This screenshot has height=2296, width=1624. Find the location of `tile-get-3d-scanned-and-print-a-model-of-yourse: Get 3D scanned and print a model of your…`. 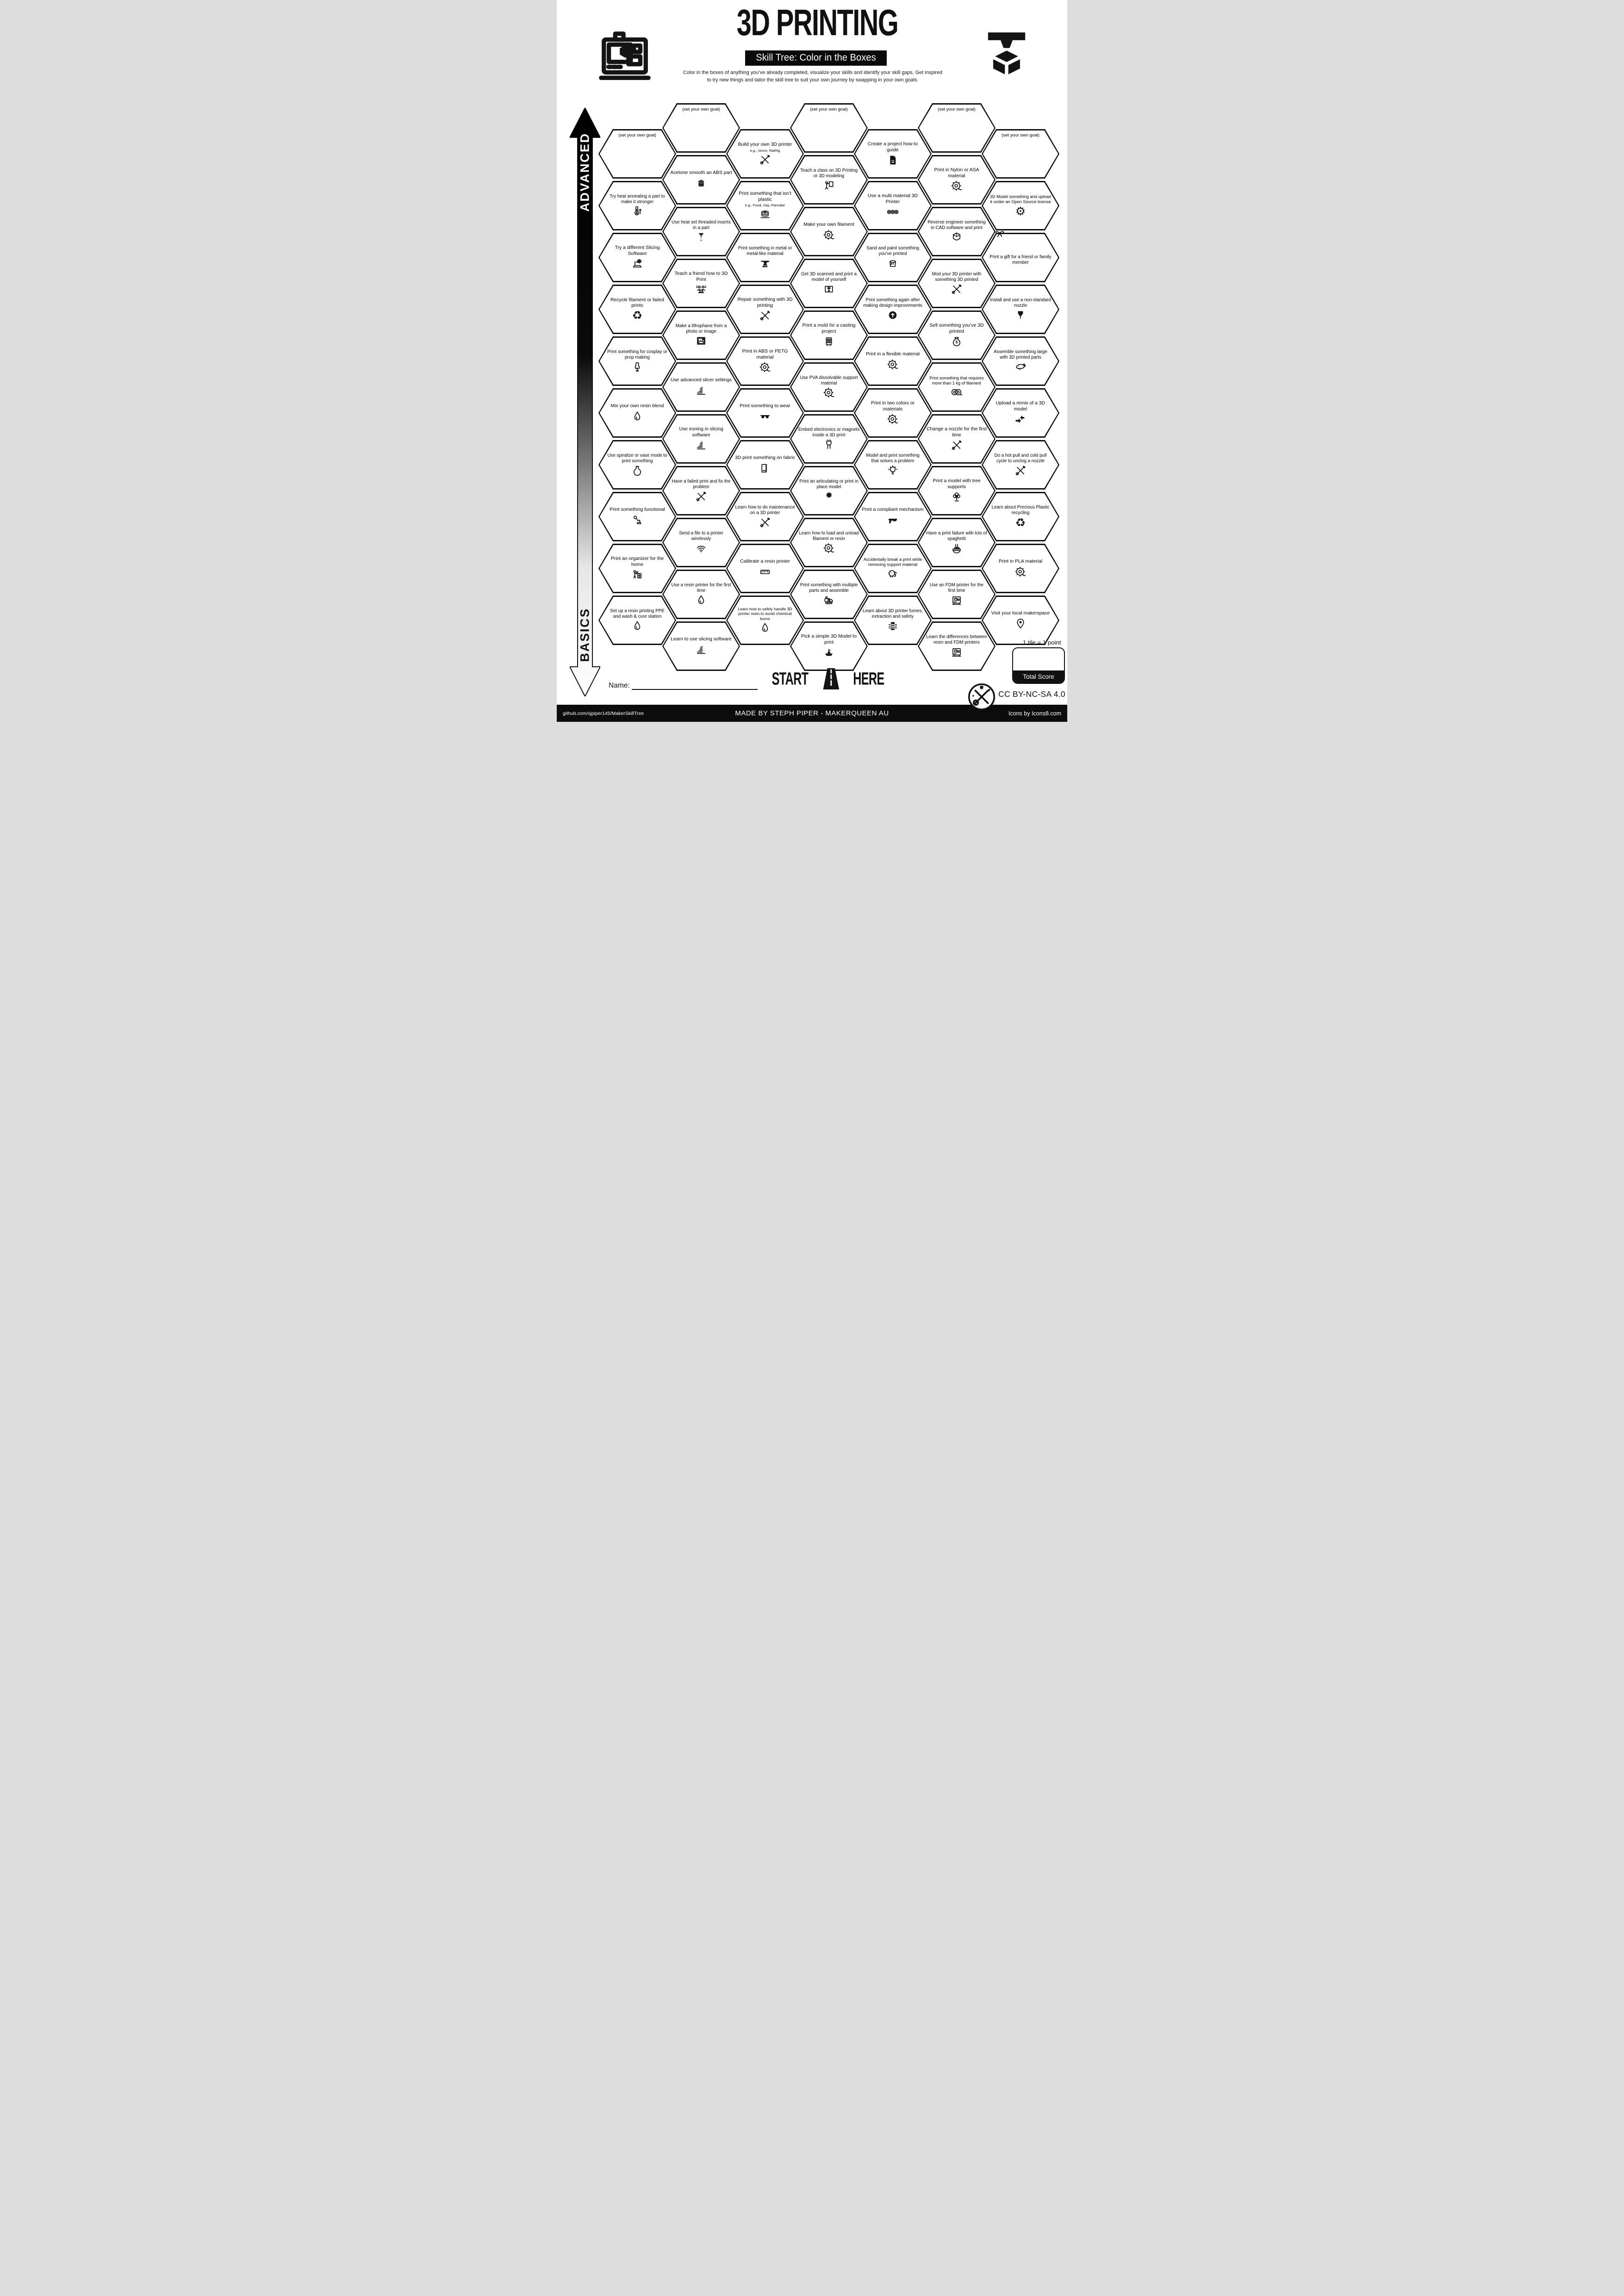

tile-get-3d-scanned-and-print-a-model-of-yourse: Get 3D scanned and print a model of your… is located at coordinates (829, 284).